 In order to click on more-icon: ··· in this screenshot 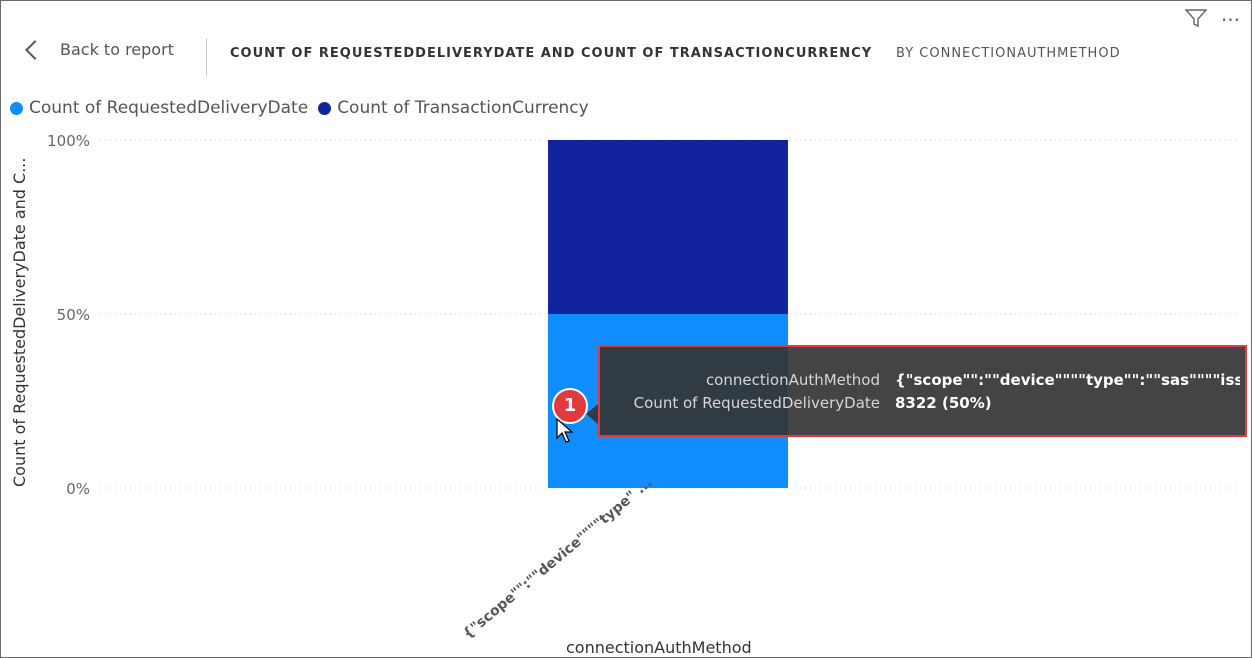, I will do `click(1230, 19)`.